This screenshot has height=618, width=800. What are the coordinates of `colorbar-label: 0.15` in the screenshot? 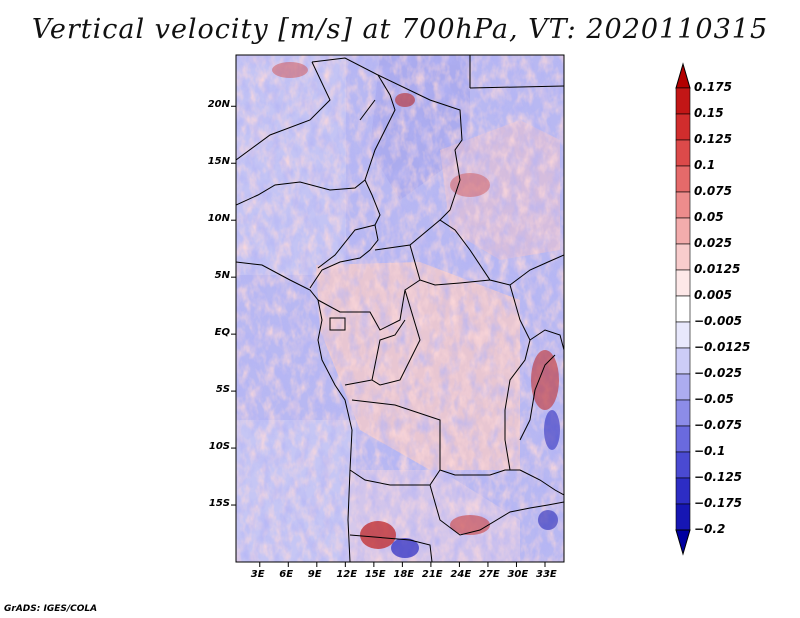 It's located at (709, 113).